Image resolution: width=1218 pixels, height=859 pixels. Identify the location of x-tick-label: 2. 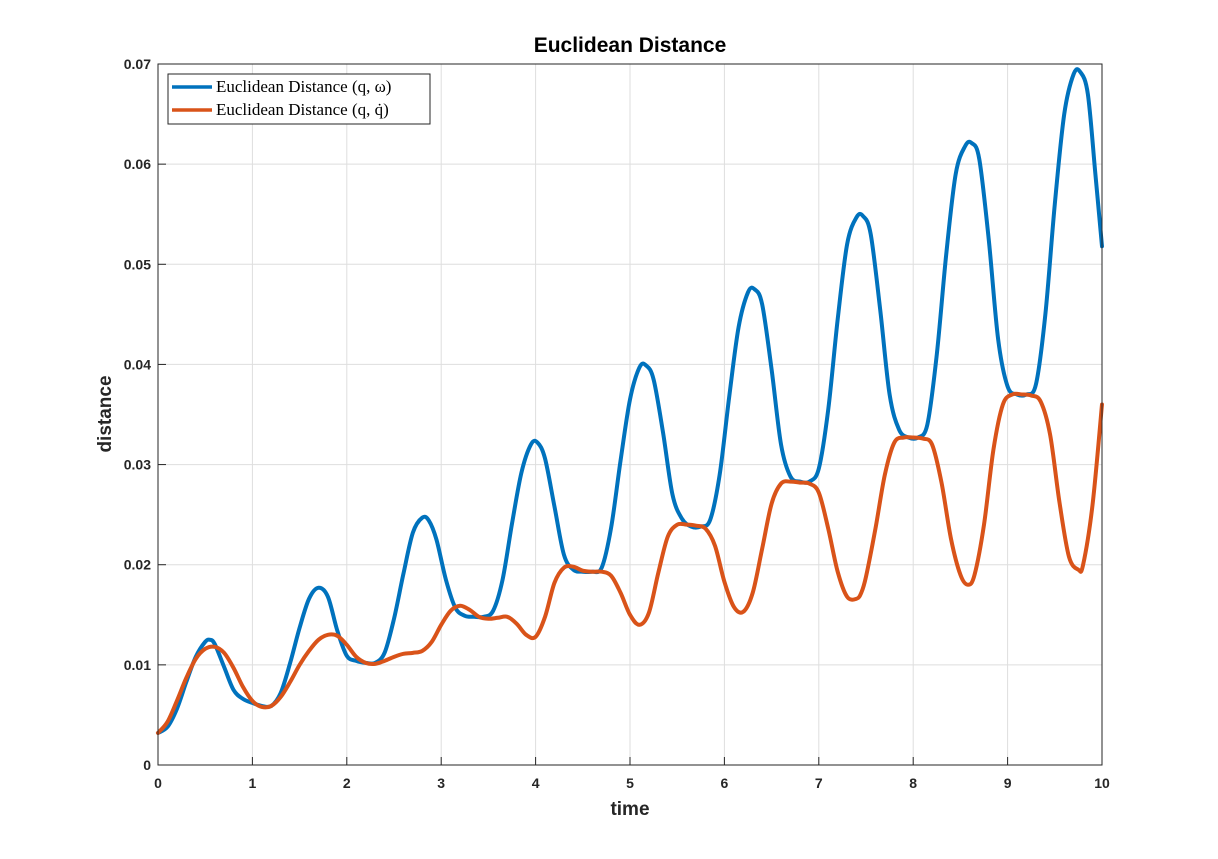
(347, 783).